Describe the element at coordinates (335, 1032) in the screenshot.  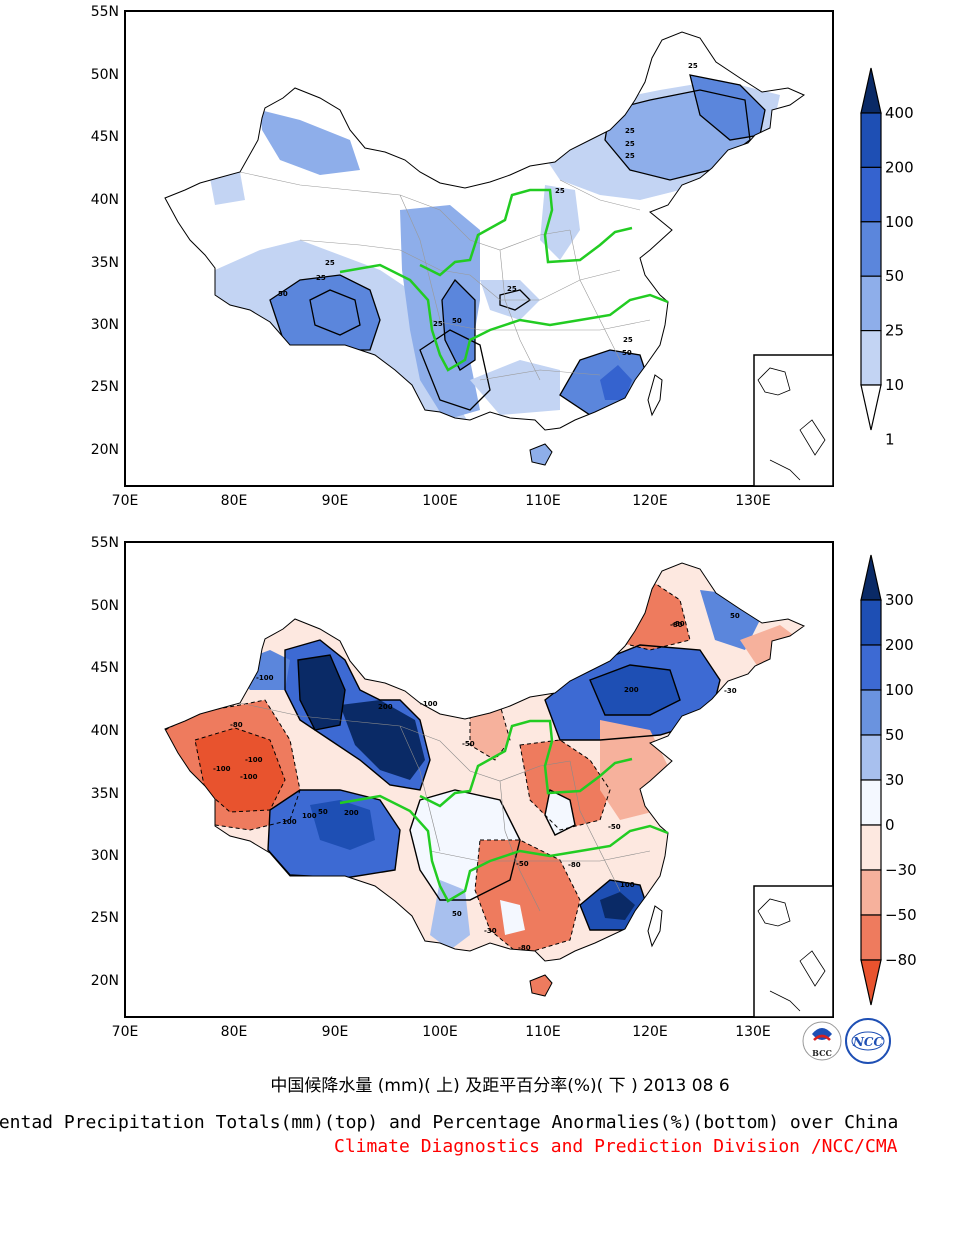
I see `bottom-lon-label: 90E` at that location.